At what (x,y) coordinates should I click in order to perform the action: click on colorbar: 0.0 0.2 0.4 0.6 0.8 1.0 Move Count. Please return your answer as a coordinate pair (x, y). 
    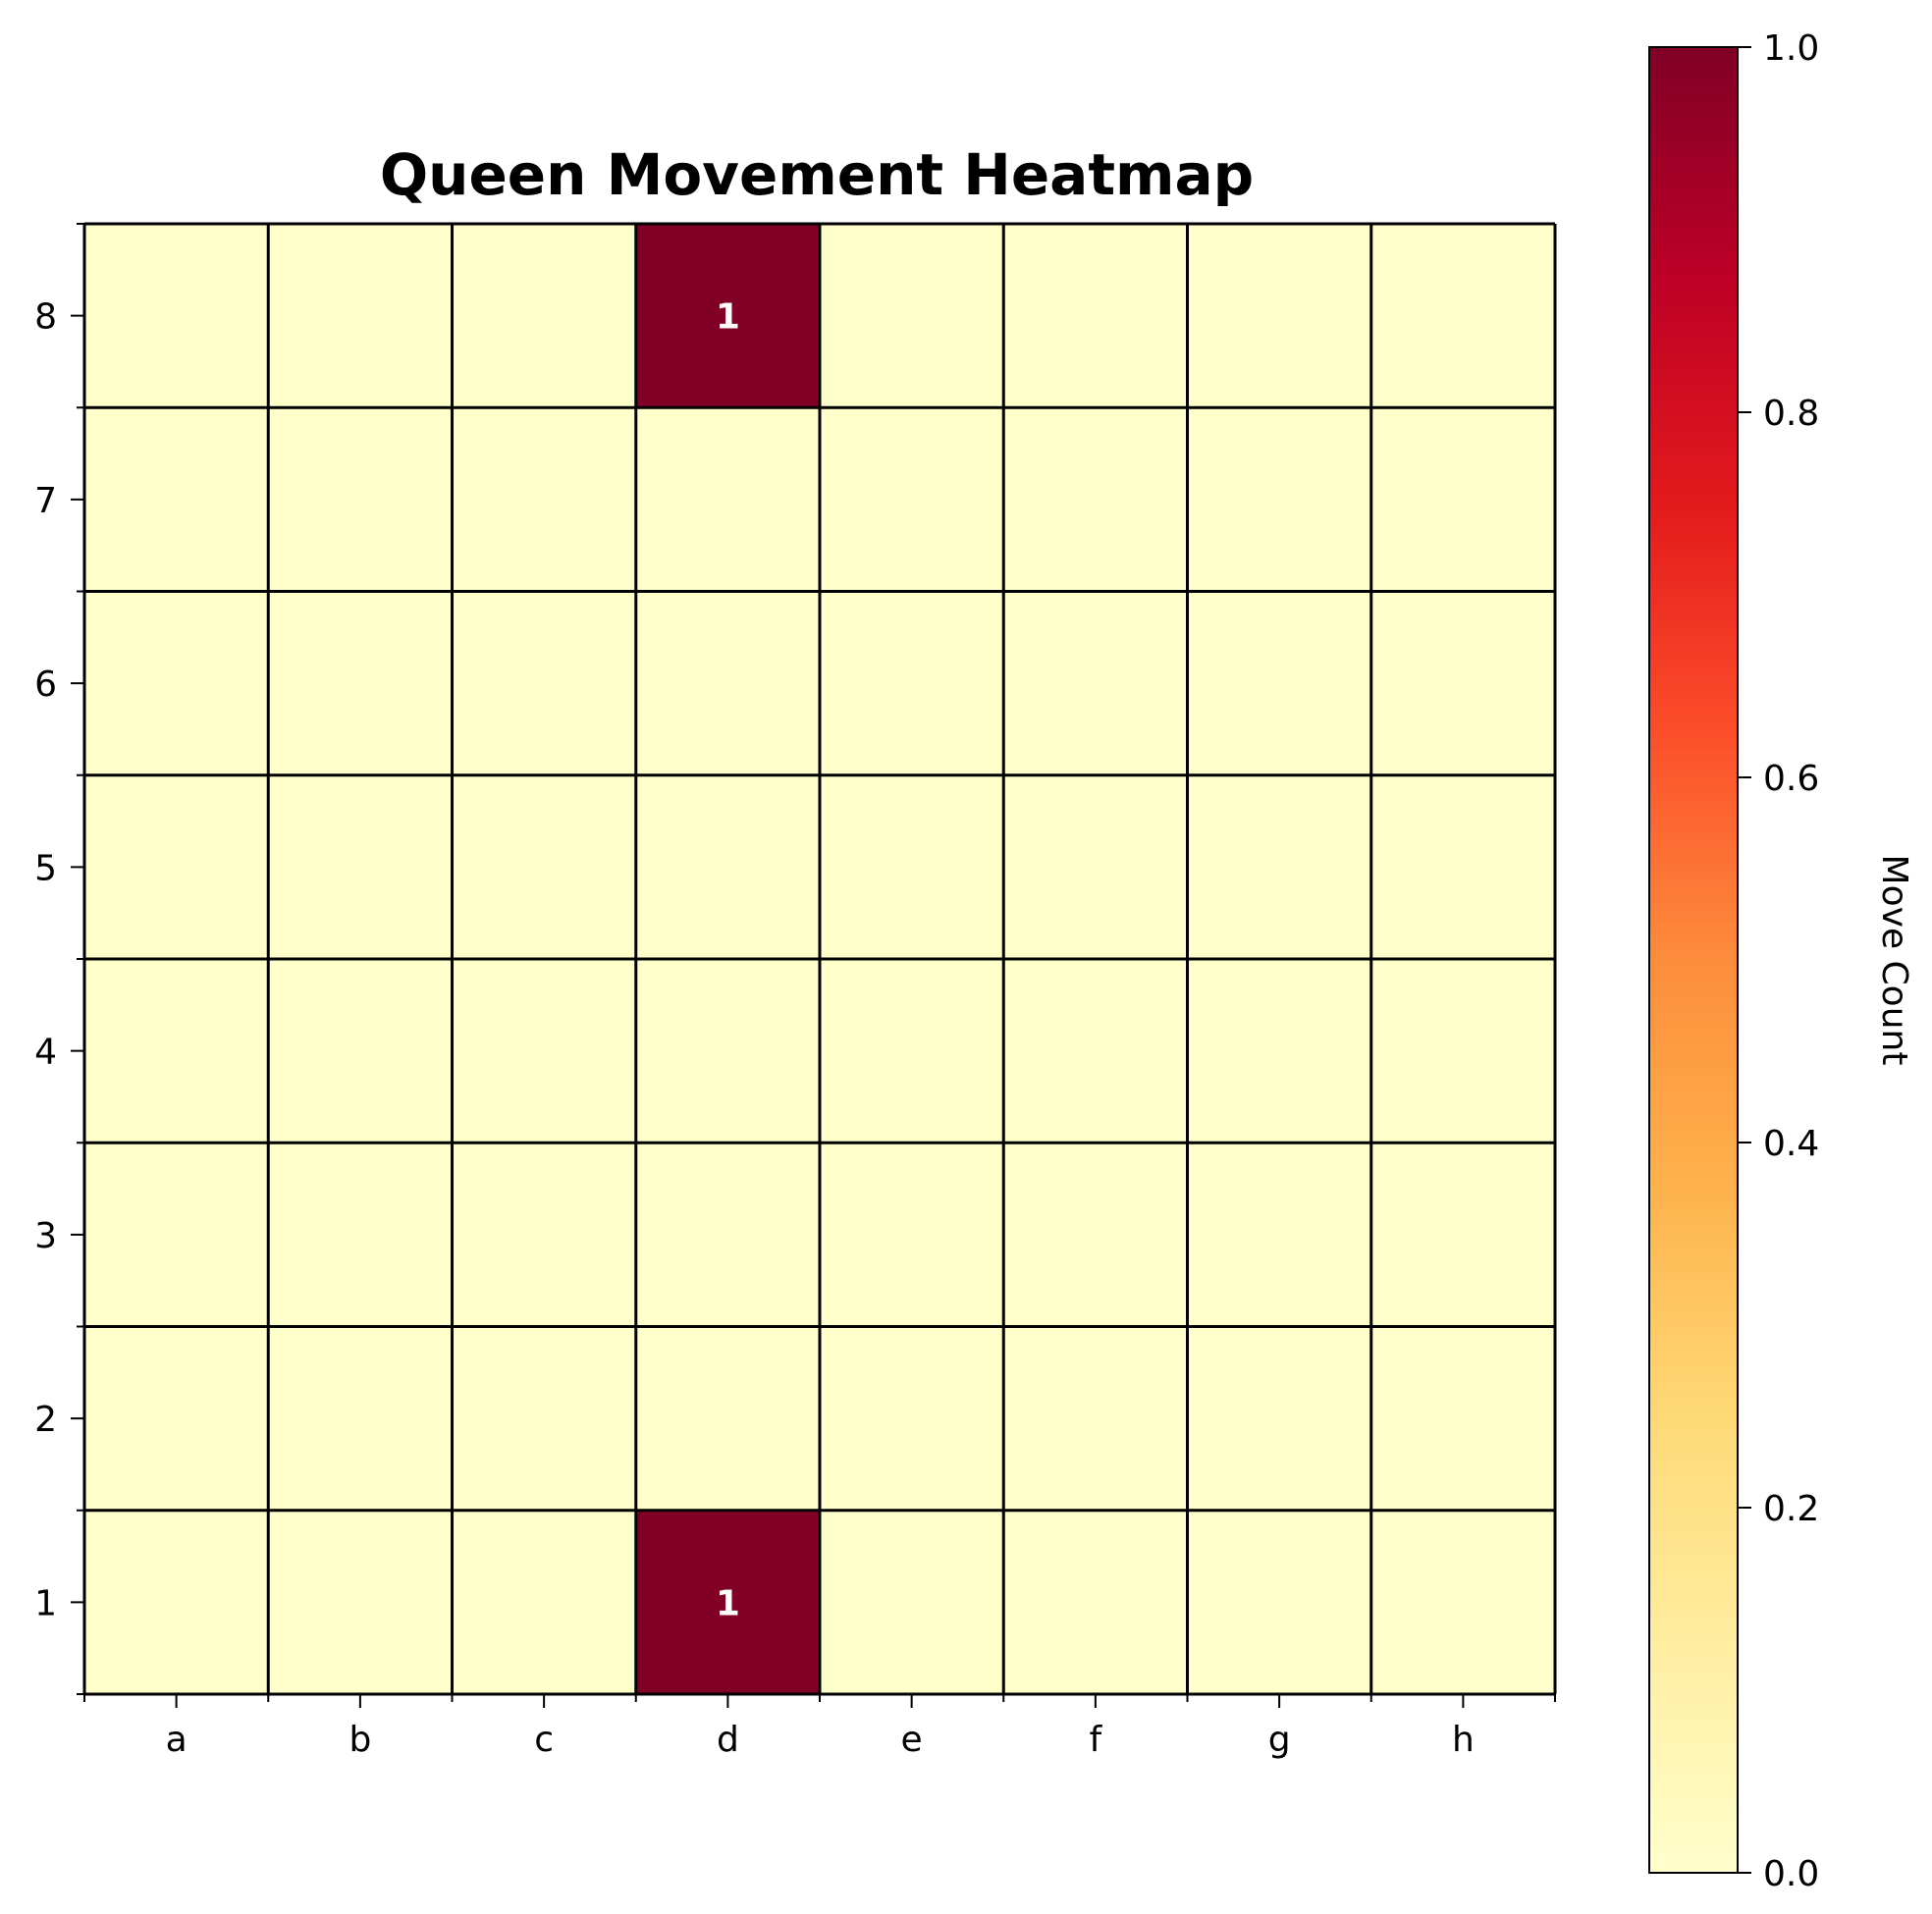
    Looking at the image, I should click on (1781, 961).